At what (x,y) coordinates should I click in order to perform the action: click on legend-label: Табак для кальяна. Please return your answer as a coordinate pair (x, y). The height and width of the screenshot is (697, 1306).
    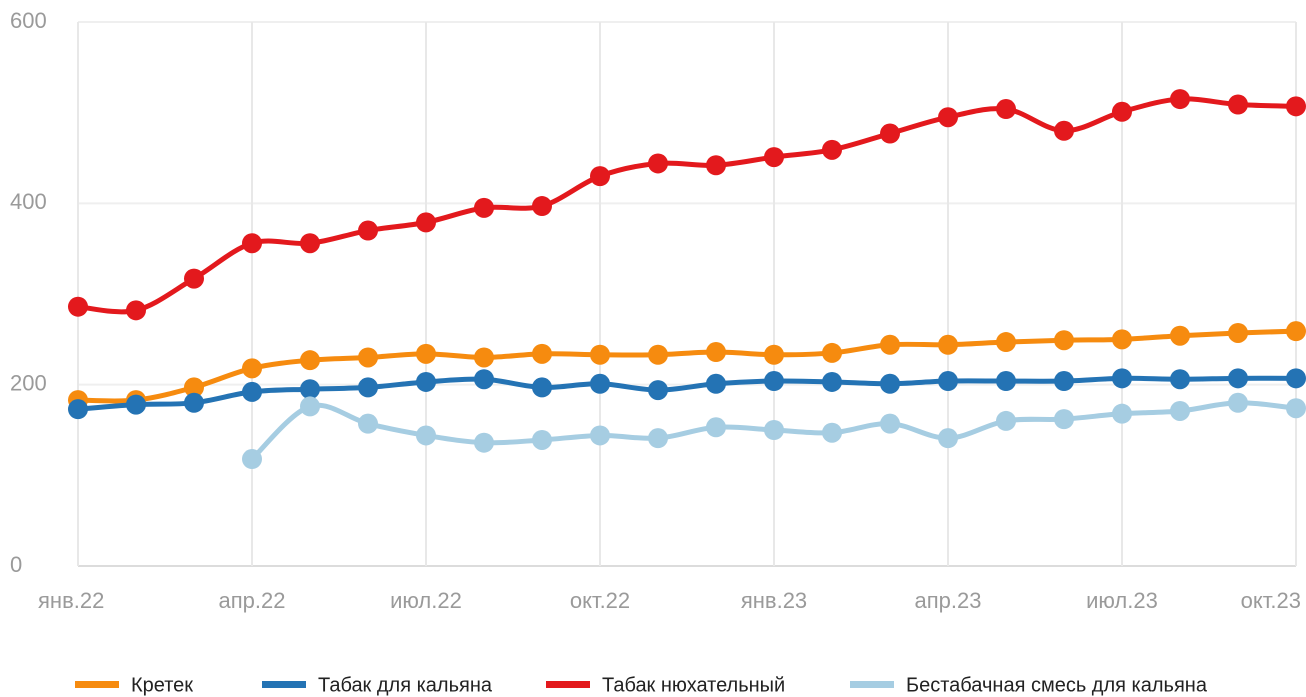
    Looking at the image, I should click on (405, 685).